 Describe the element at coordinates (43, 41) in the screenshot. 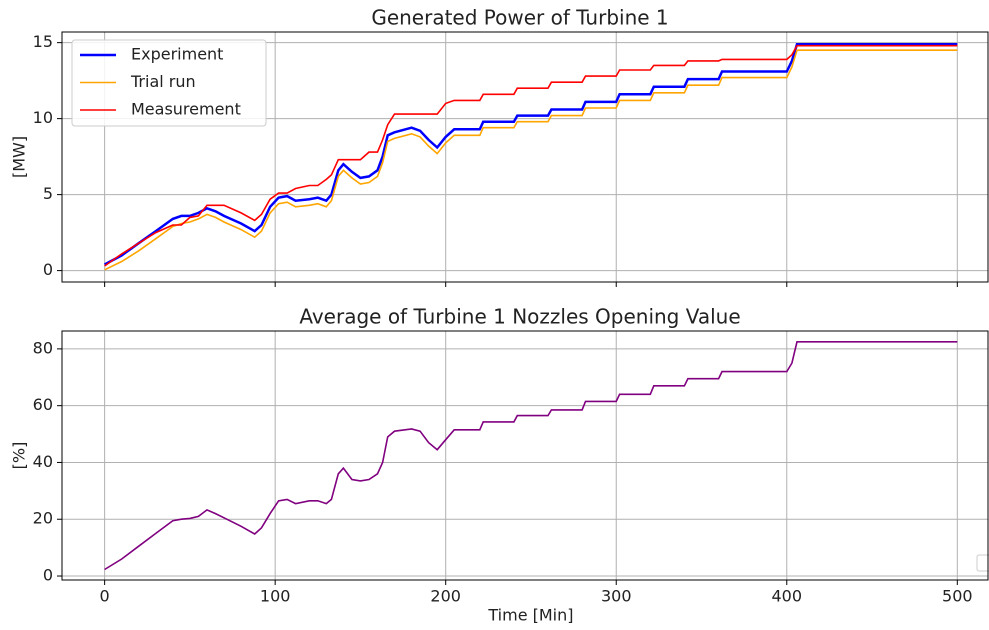

I see `y-tick-label: 15` at that location.